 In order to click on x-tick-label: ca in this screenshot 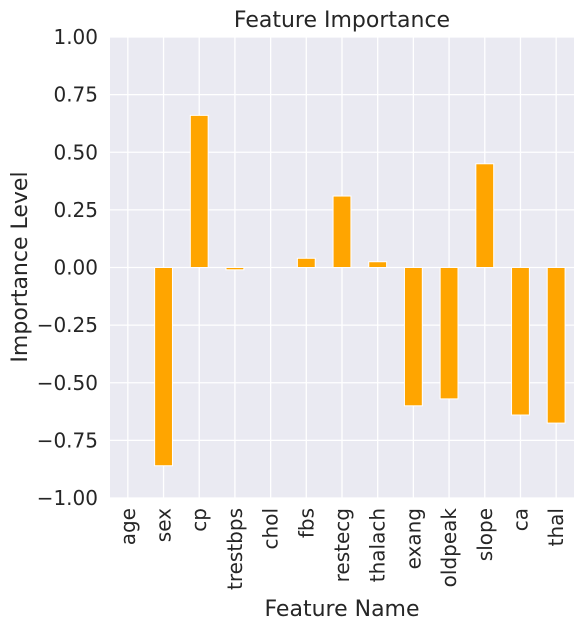, I will do `click(520, 519)`.